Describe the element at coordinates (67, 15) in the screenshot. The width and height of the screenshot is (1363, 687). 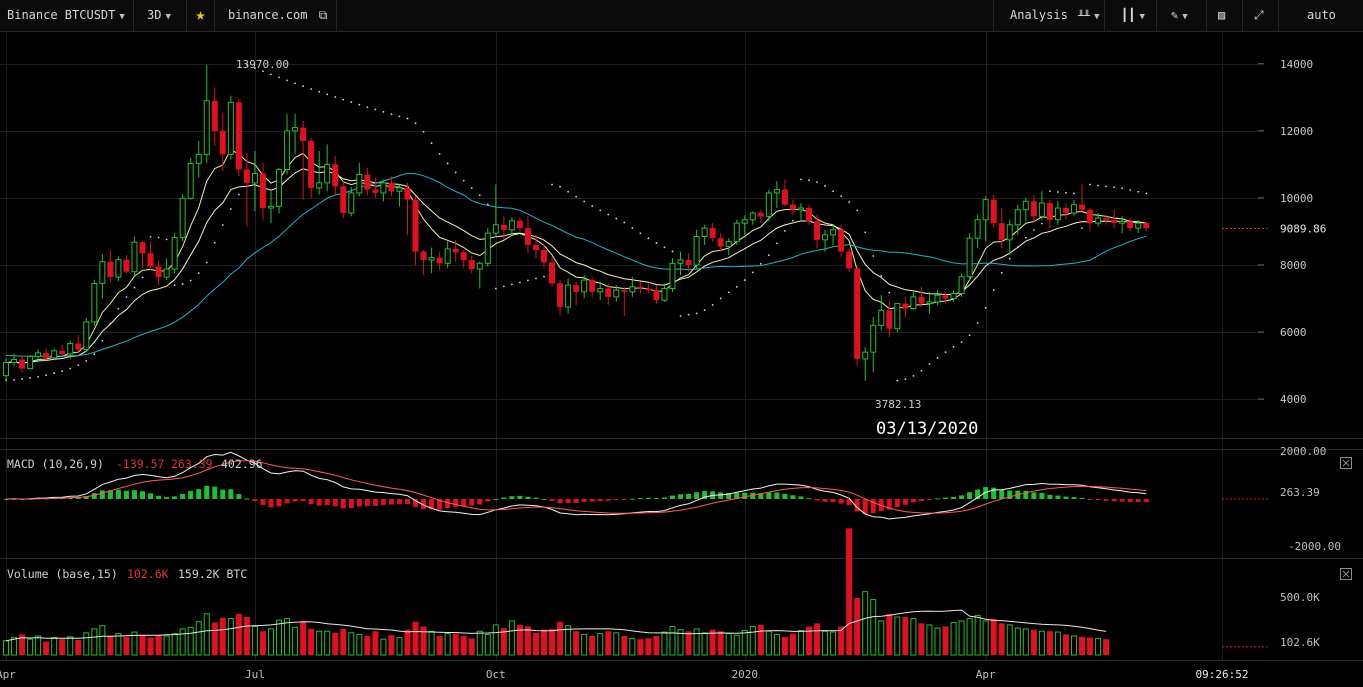
I see `symbol-selector: Binance BTCUSDT ▼` at that location.